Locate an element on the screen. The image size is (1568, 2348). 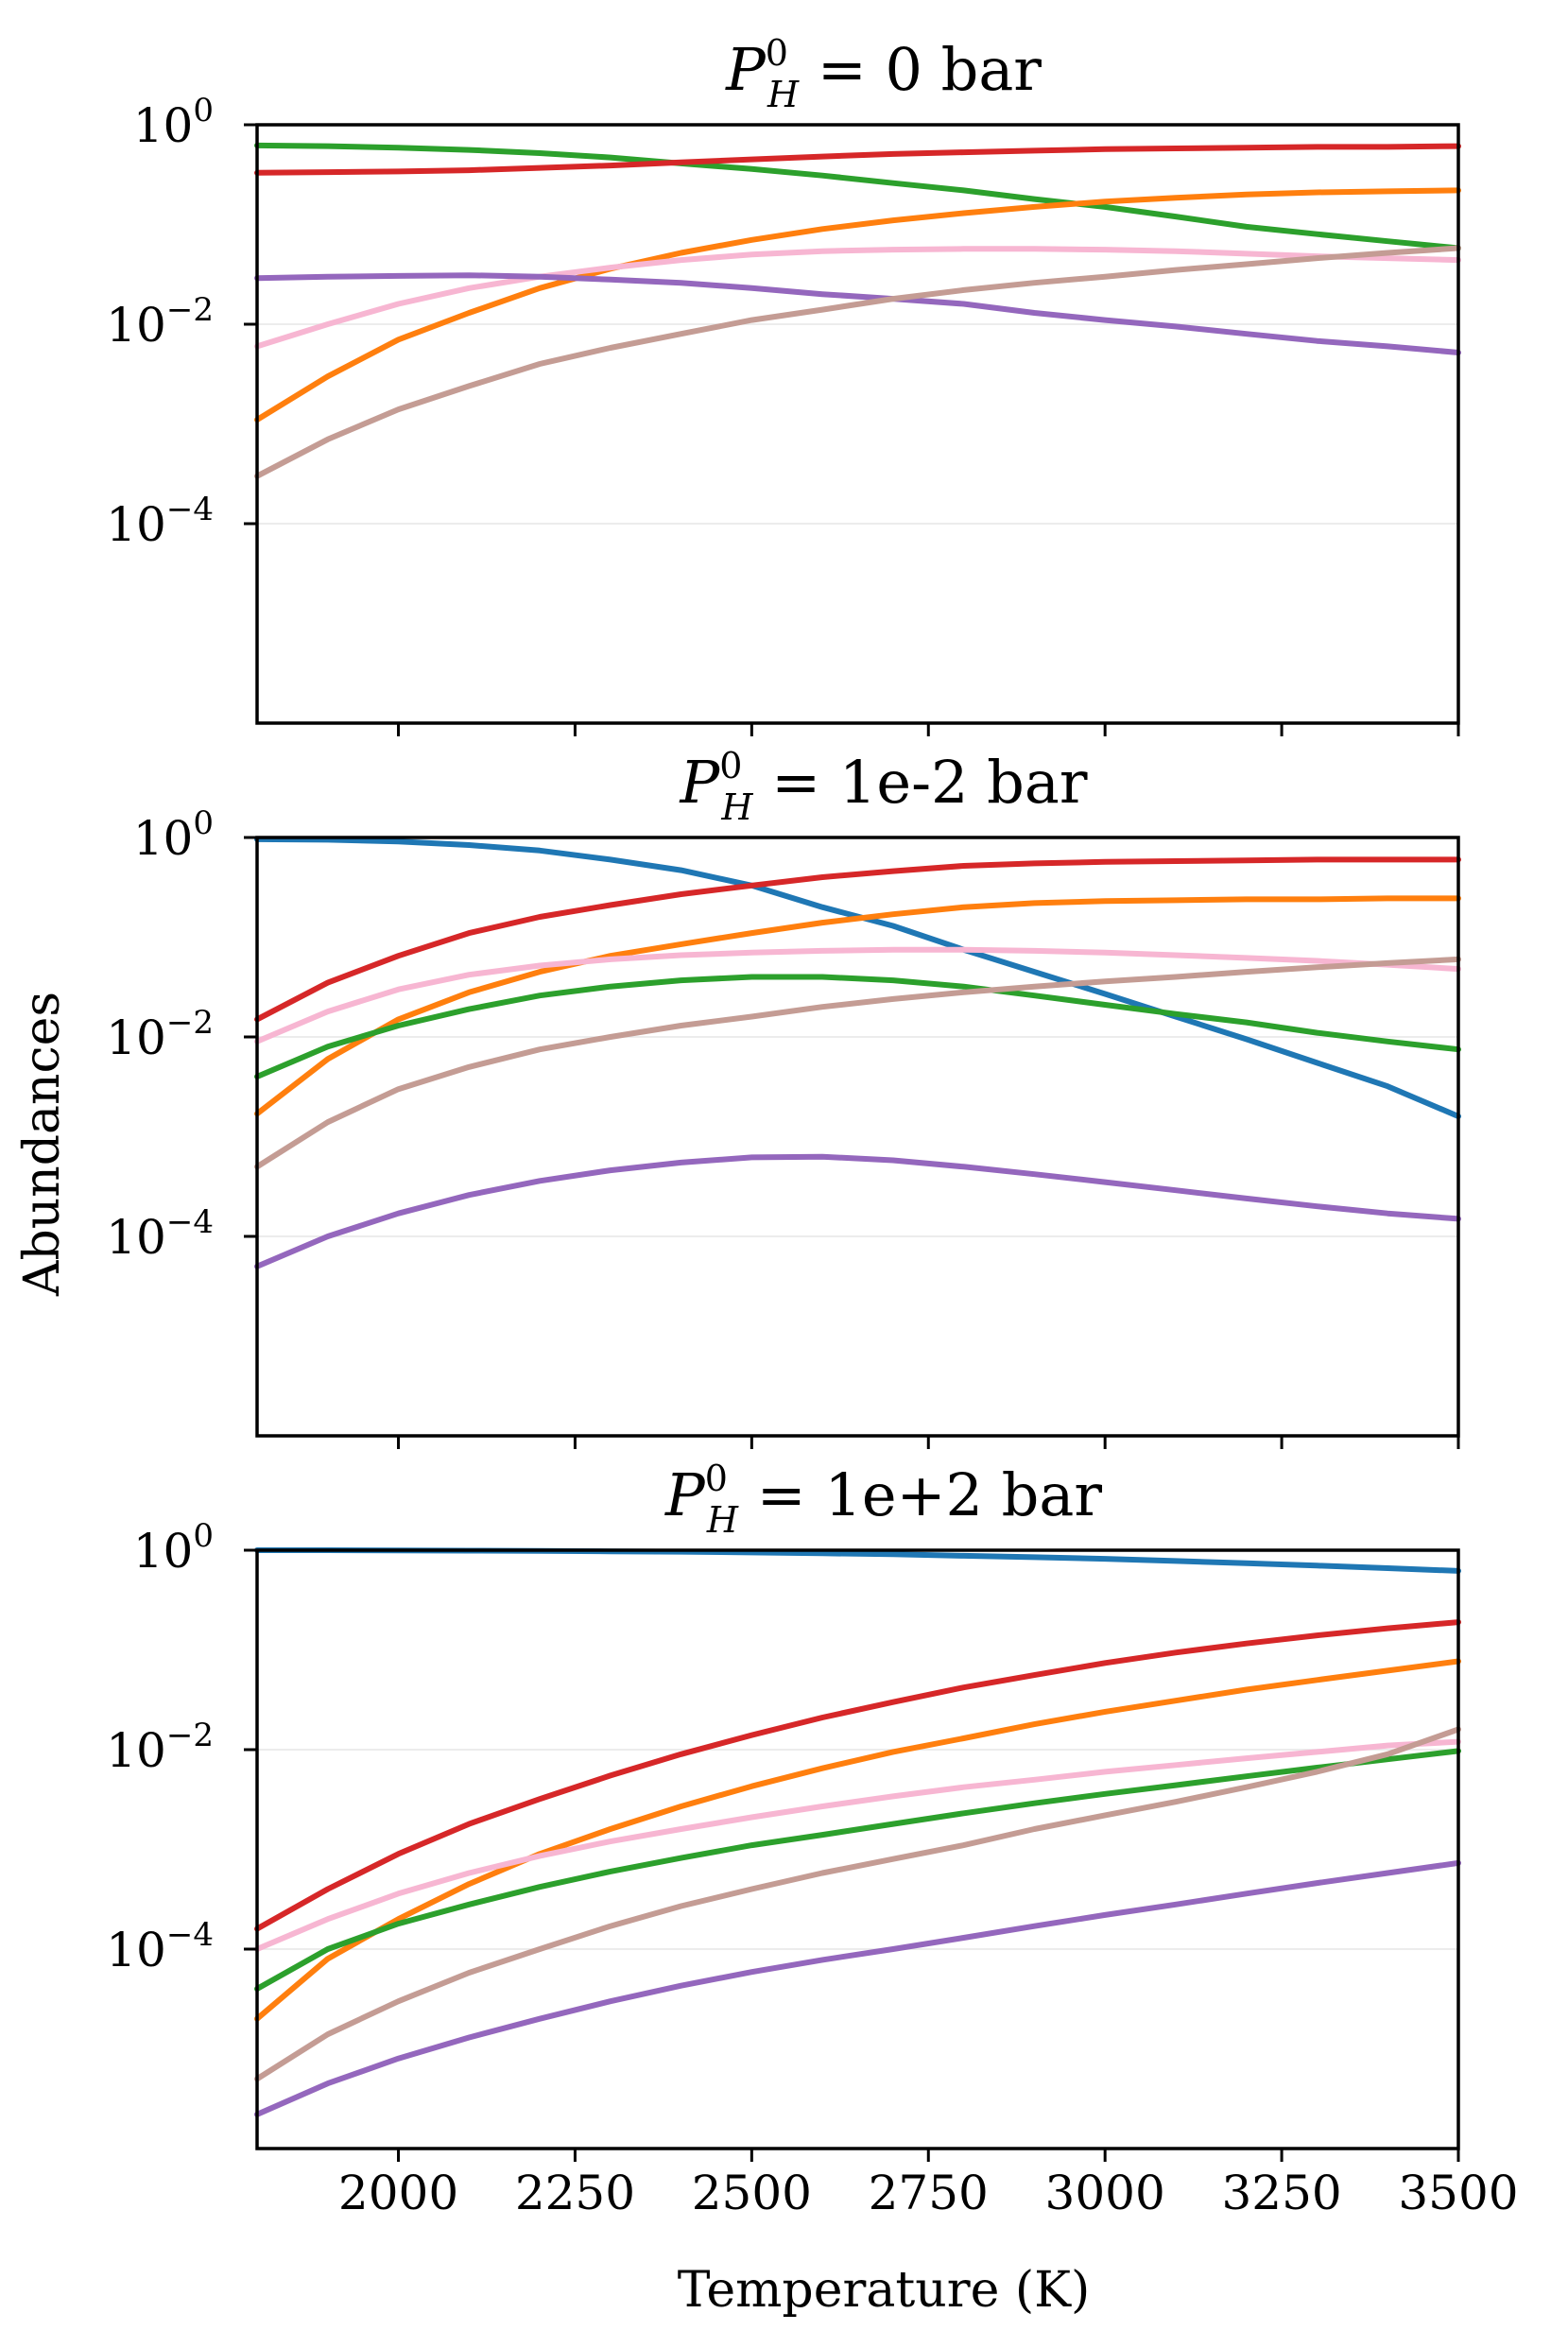
panel-3-xtick-label-1: 2250 is located at coordinates (575, 2193).